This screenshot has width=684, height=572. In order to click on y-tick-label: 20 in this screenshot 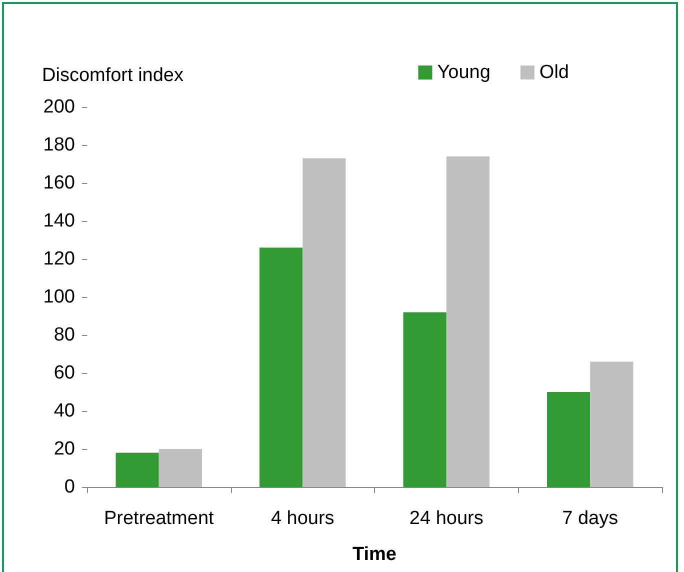, I will do `click(64, 449)`.